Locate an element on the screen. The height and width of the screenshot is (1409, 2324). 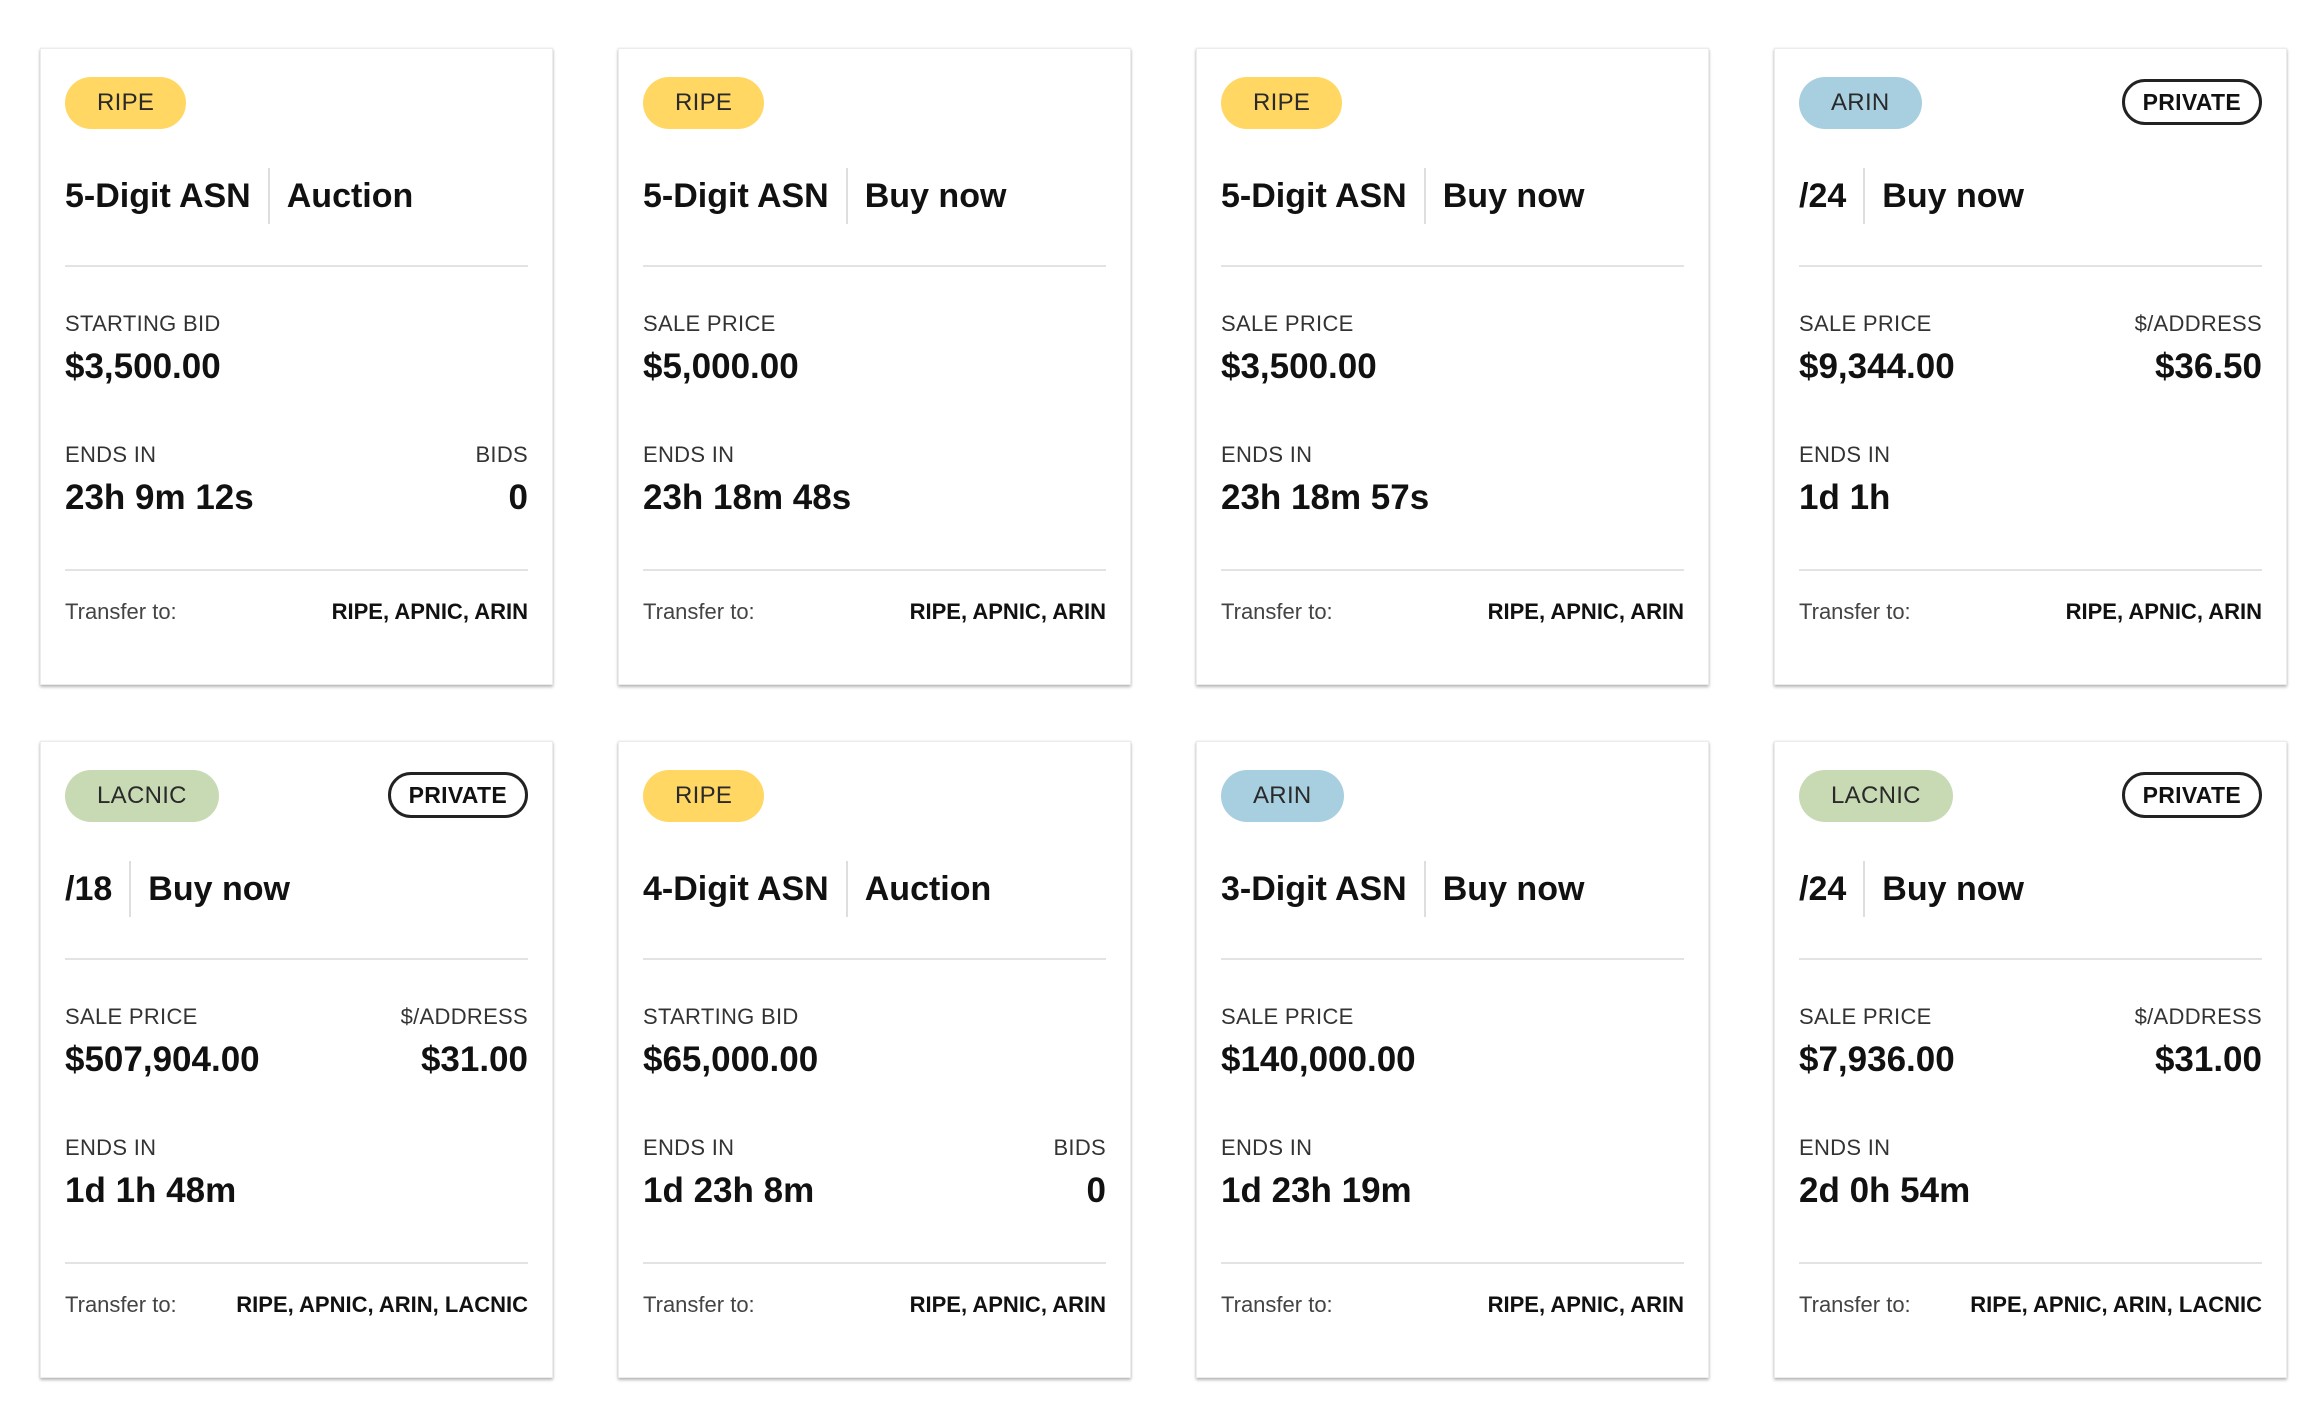
card-header: ARIN is located at coordinates (1452, 796).